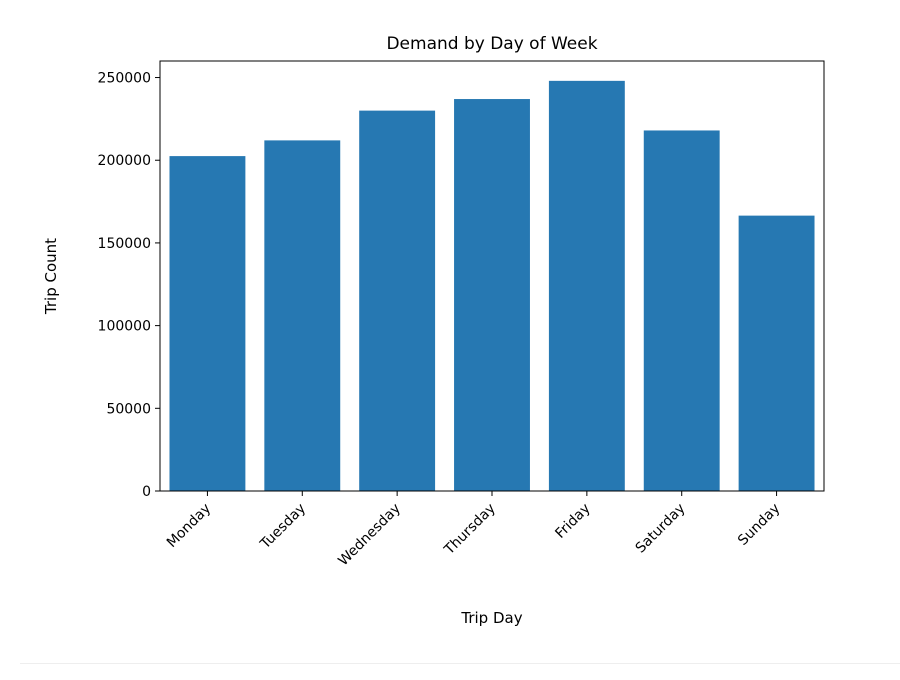 Image resolution: width=900 pixels, height=680 pixels. I want to click on y-axis: 0 50000 100000 150000 200000 250000, so click(129, 285).